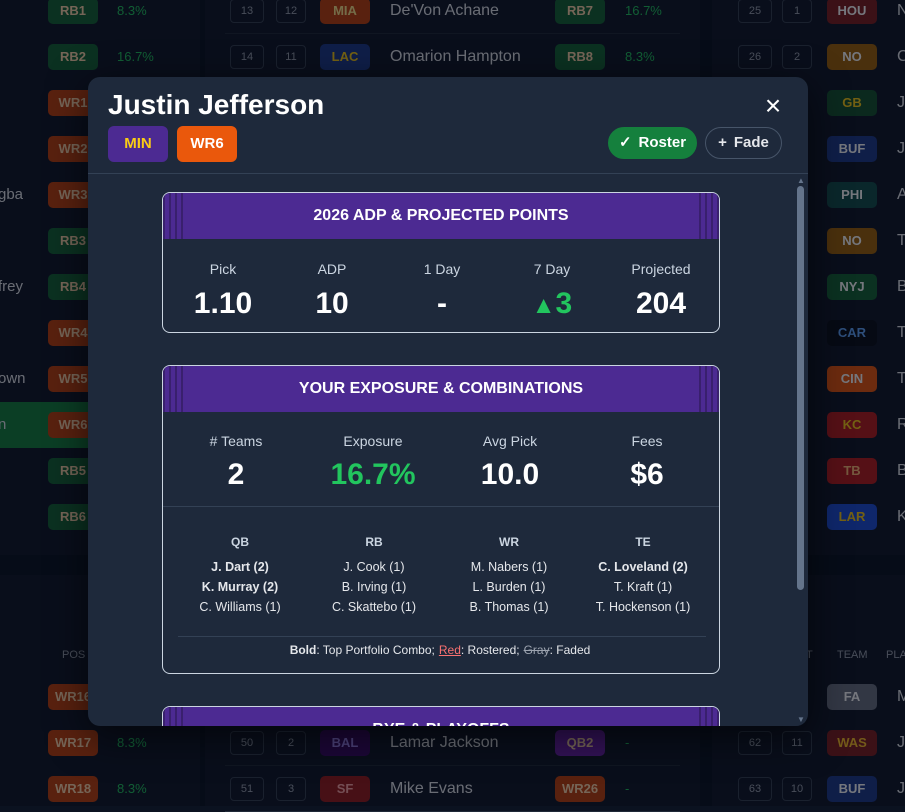 Image resolution: width=905 pixels, height=812 pixels. I want to click on stat-value: 2, so click(236, 475).